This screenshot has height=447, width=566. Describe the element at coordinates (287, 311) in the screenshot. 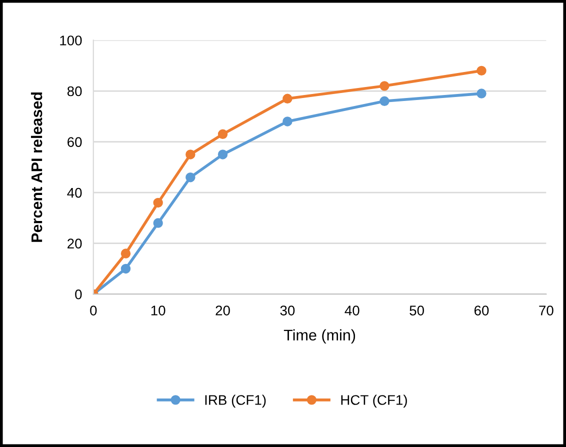

I see `x-tick-label: 30` at that location.